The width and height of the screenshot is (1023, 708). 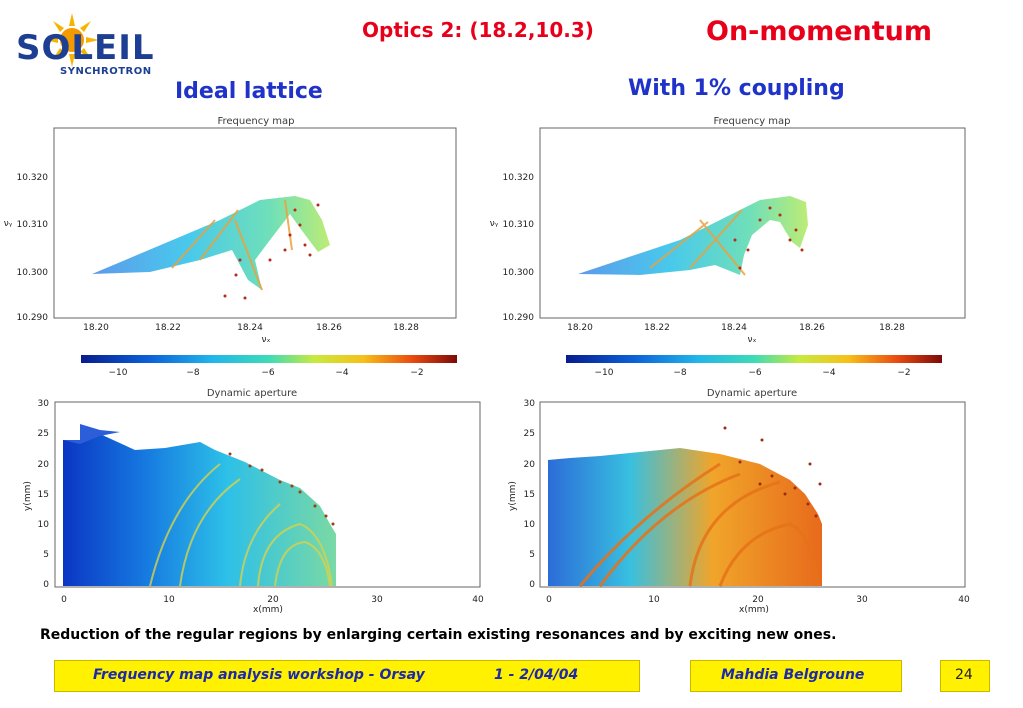 What do you see at coordinates (72, 40) in the screenshot?
I see `sun-icon` at bounding box center [72, 40].